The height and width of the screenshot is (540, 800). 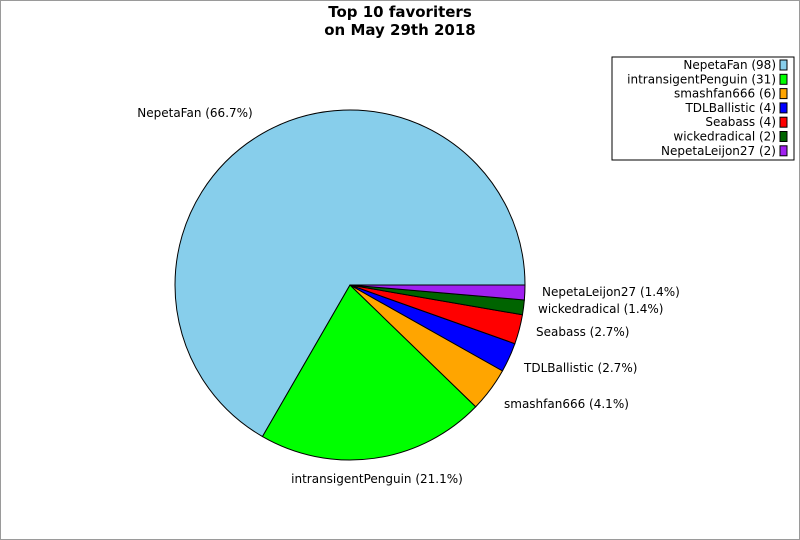 What do you see at coordinates (740, 122) in the screenshot?
I see `legend-label-seabass: Seabass (4)` at bounding box center [740, 122].